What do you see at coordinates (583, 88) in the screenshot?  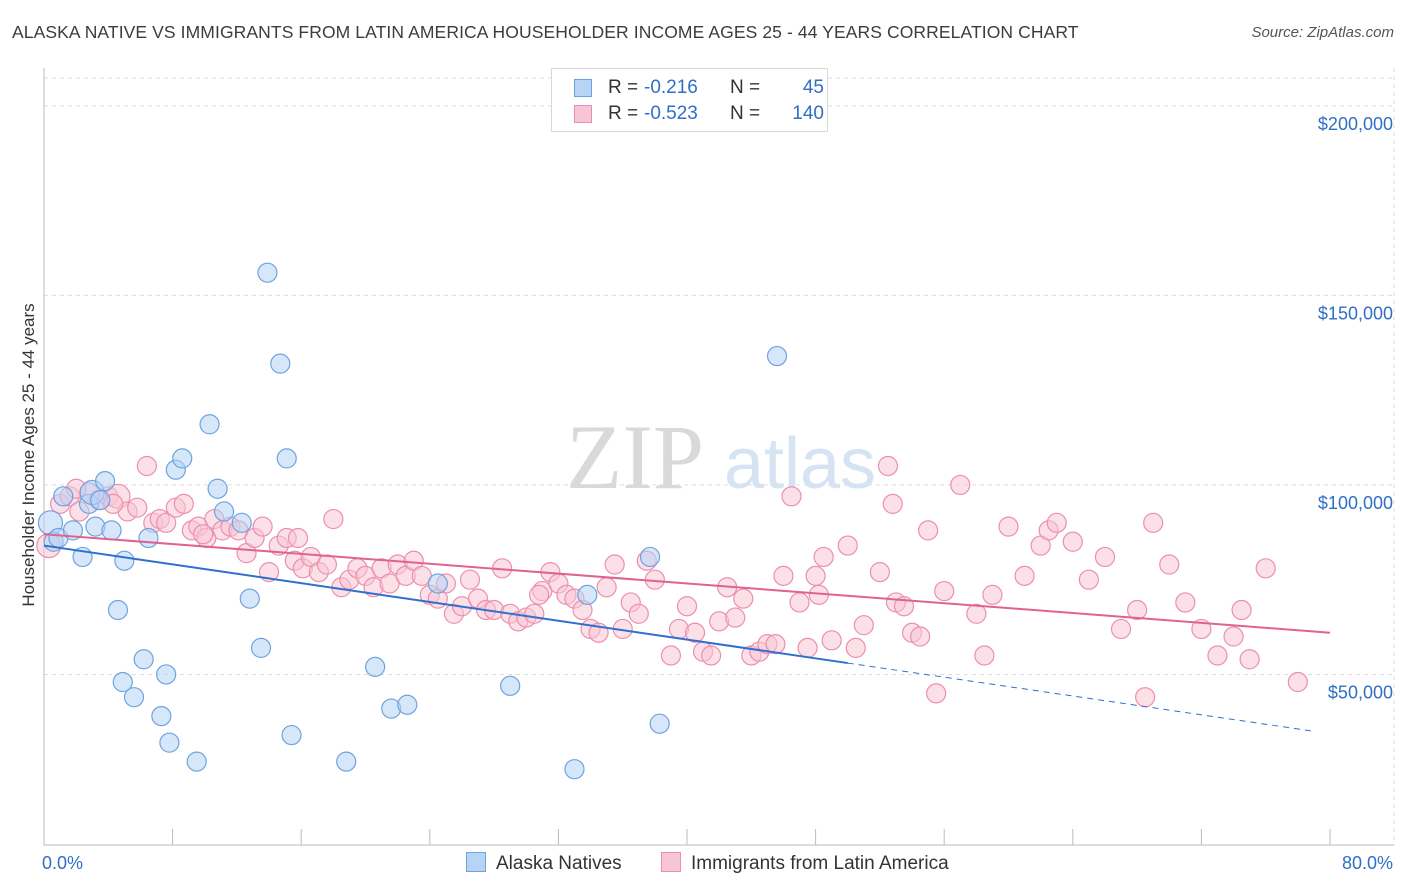 I see `legend-swatch-blue` at bounding box center [583, 88].